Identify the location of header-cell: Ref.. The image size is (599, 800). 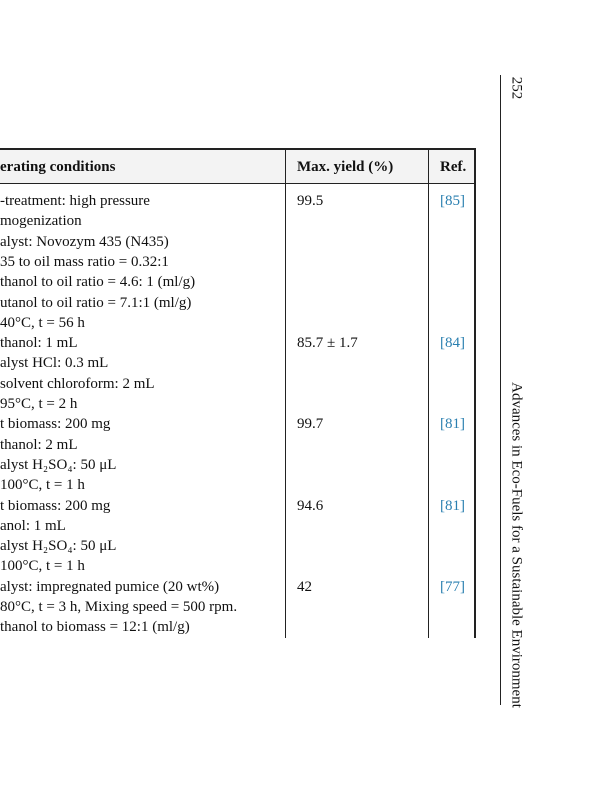
(453, 167).